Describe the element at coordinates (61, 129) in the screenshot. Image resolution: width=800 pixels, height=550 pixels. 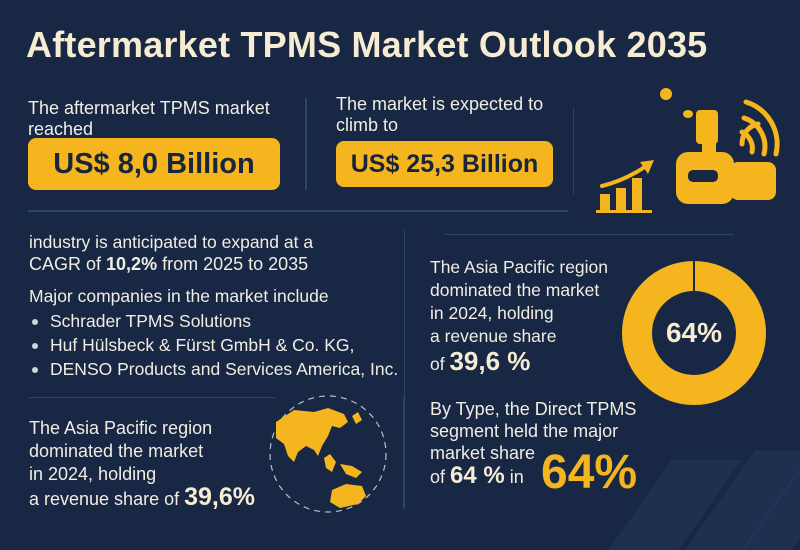
I see `current-size-label-line2: reached` at that location.